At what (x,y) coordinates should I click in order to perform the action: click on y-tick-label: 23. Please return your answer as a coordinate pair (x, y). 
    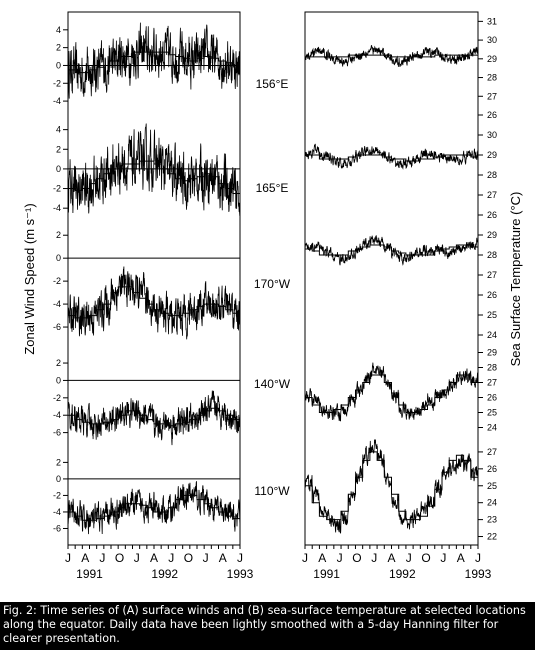
    Looking at the image, I should click on (492, 520).